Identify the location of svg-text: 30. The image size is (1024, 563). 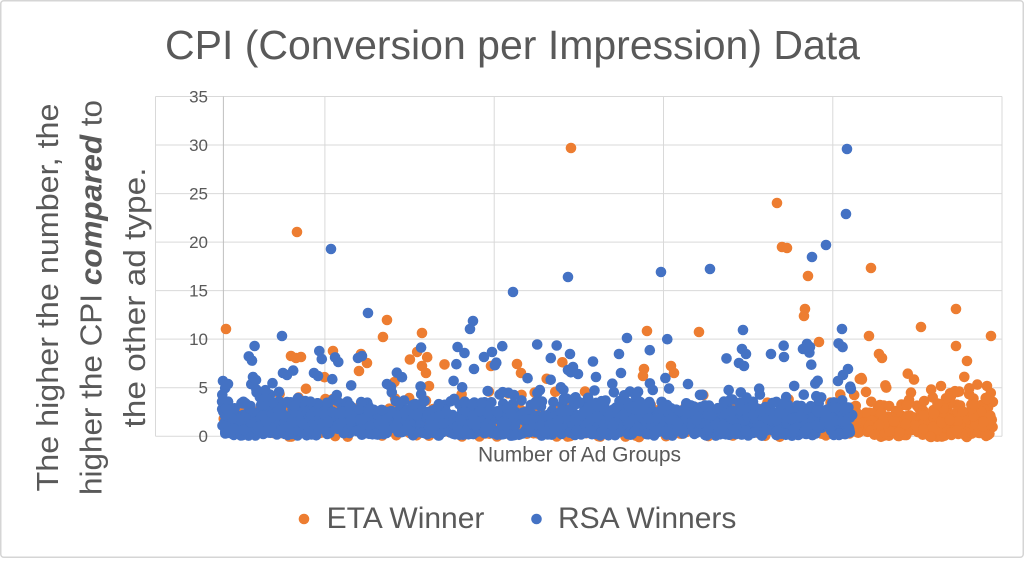
(198, 145).